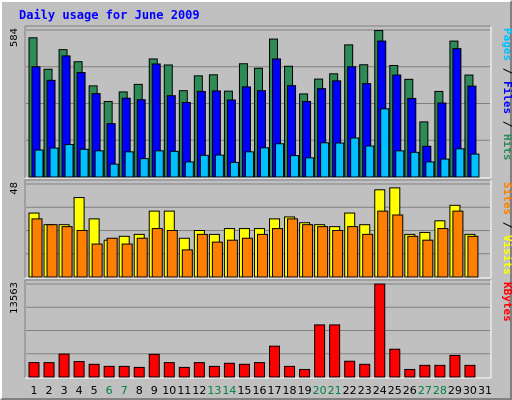 The width and height of the screenshot is (512, 400). What do you see at coordinates (305, 390) in the screenshot?
I see `x-tick-day-19: 19` at bounding box center [305, 390].